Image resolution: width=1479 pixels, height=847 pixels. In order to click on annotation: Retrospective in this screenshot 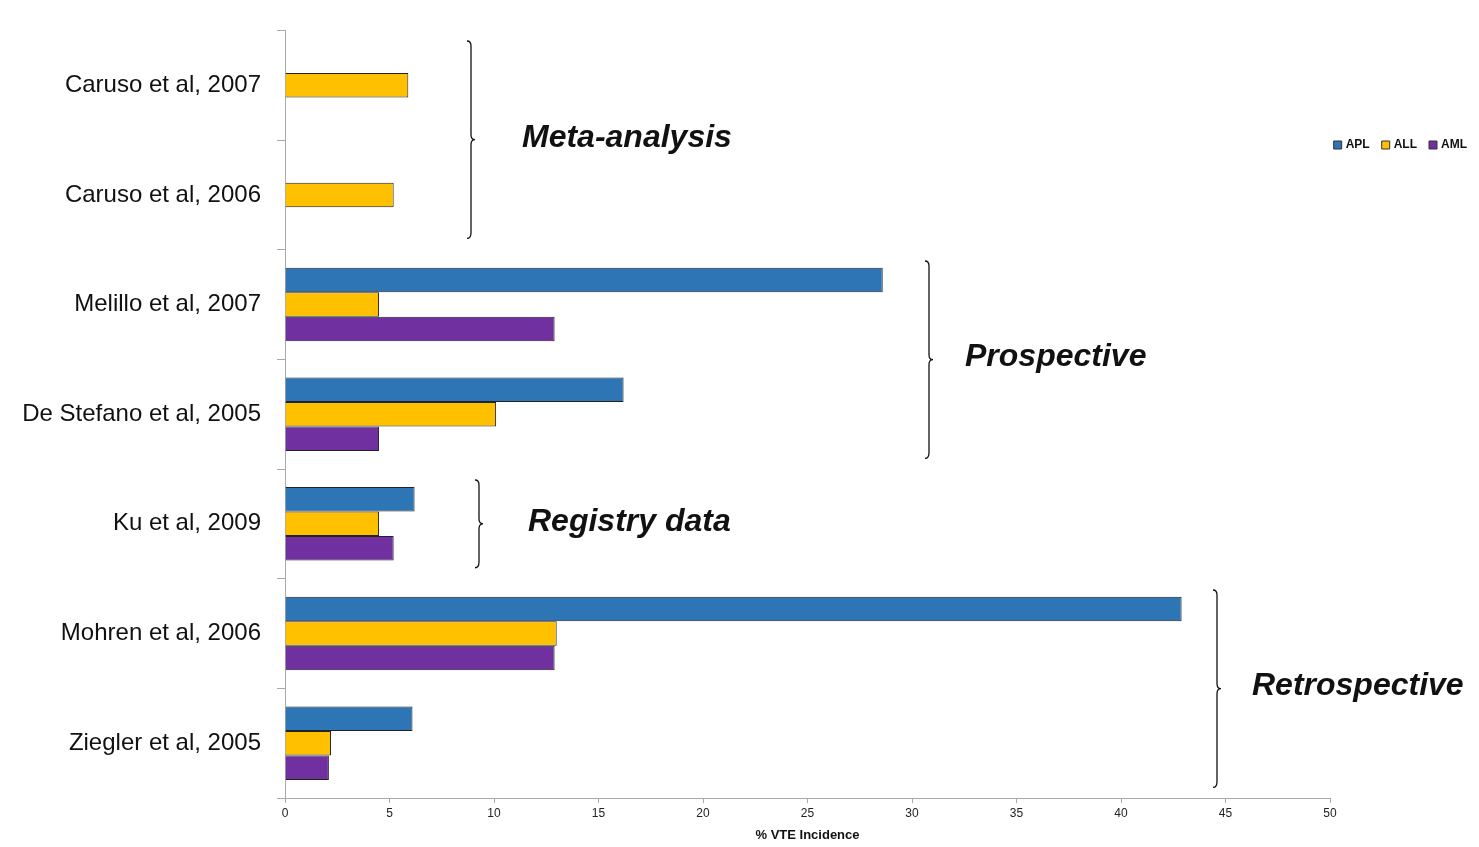, I will do `click(1358, 685)`.